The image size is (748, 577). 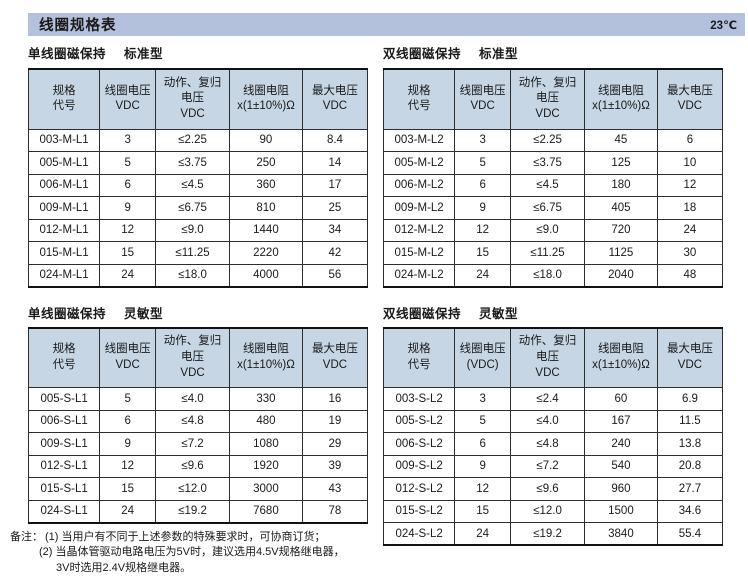 I want to click on table-cell: ≤3.75, so click(x=193, y=163).